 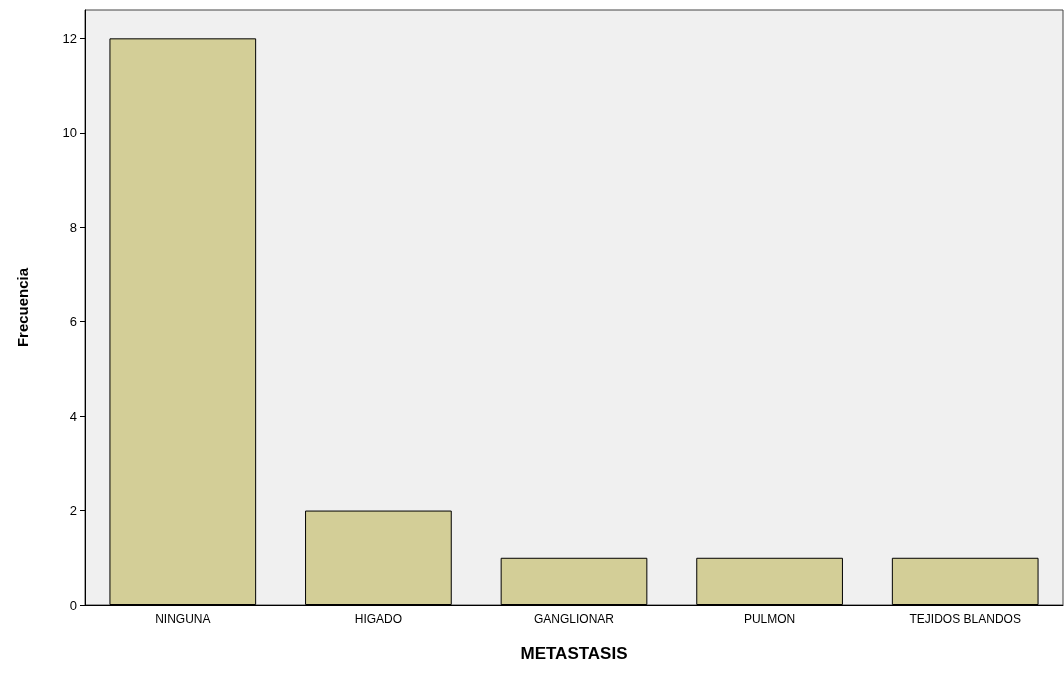 I want to click on y-tick-label: 4, so click(x=73, y=416).